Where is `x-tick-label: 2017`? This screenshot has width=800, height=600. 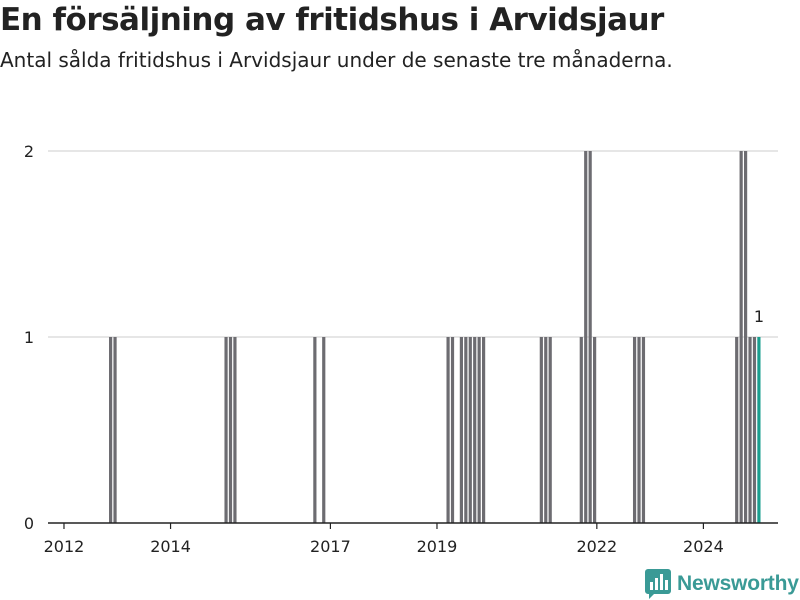
x-tick-label: 2017 is located at coordinates (330, 546).